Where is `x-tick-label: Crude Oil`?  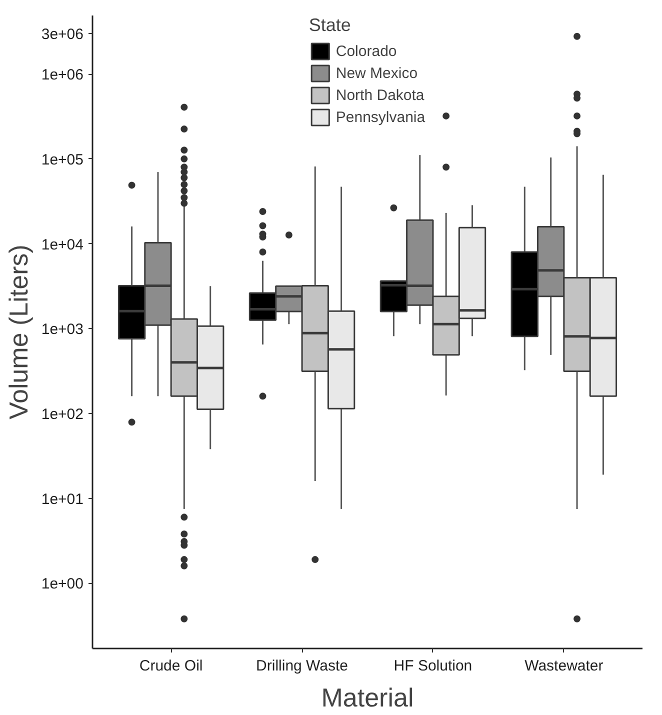
x-tick-label: Crude Oil is located at coordinates (171, 666).